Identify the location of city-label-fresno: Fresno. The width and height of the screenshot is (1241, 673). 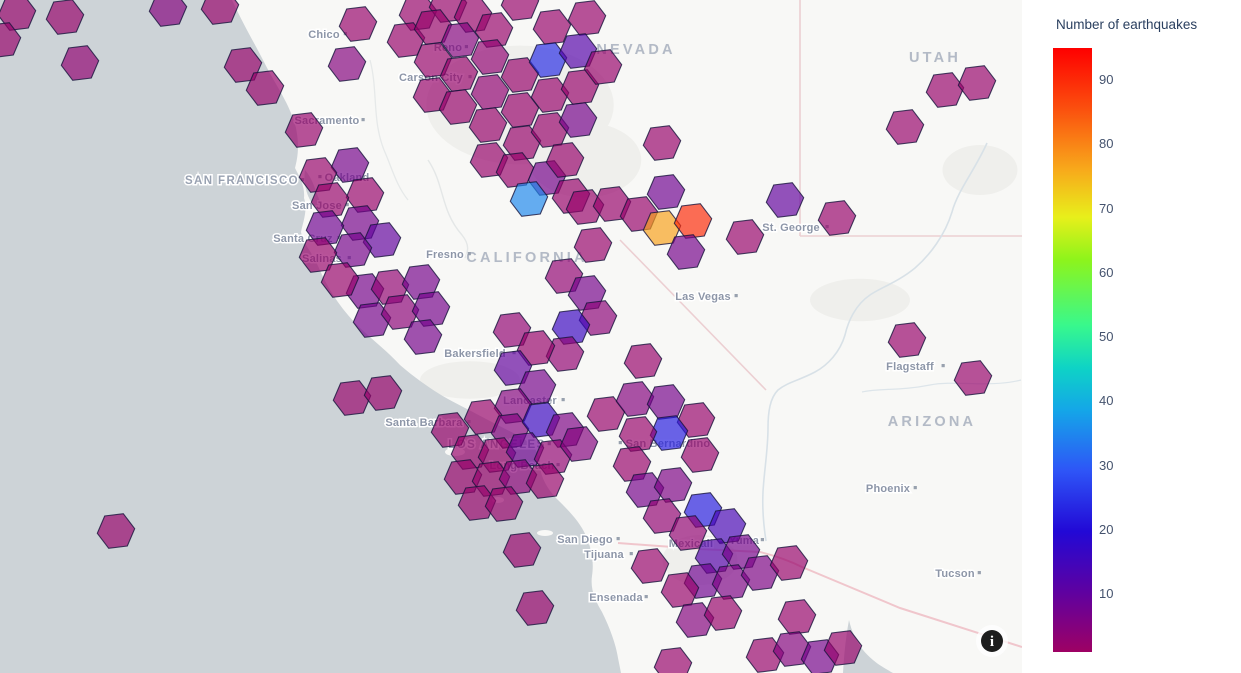
(445, 255).